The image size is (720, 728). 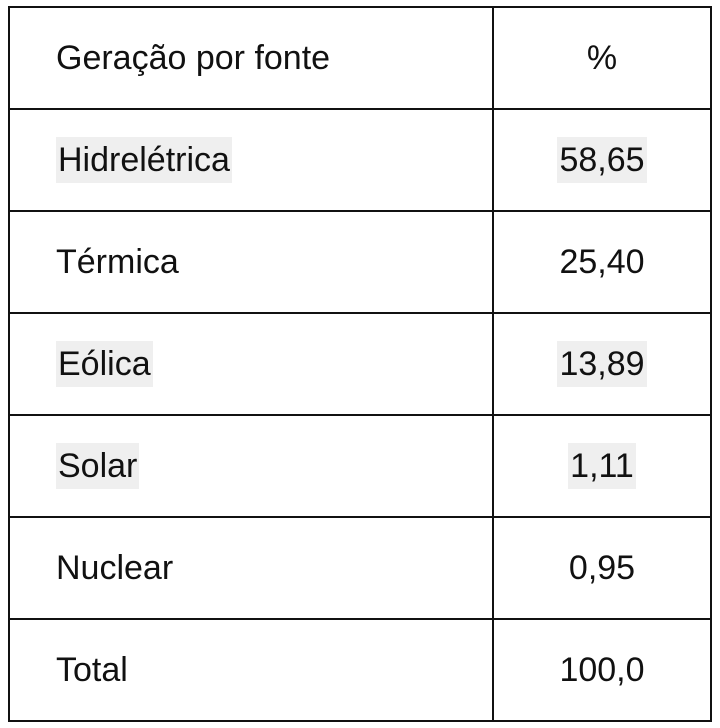 I want to click on row-value: %, so click(x=602, y=57).